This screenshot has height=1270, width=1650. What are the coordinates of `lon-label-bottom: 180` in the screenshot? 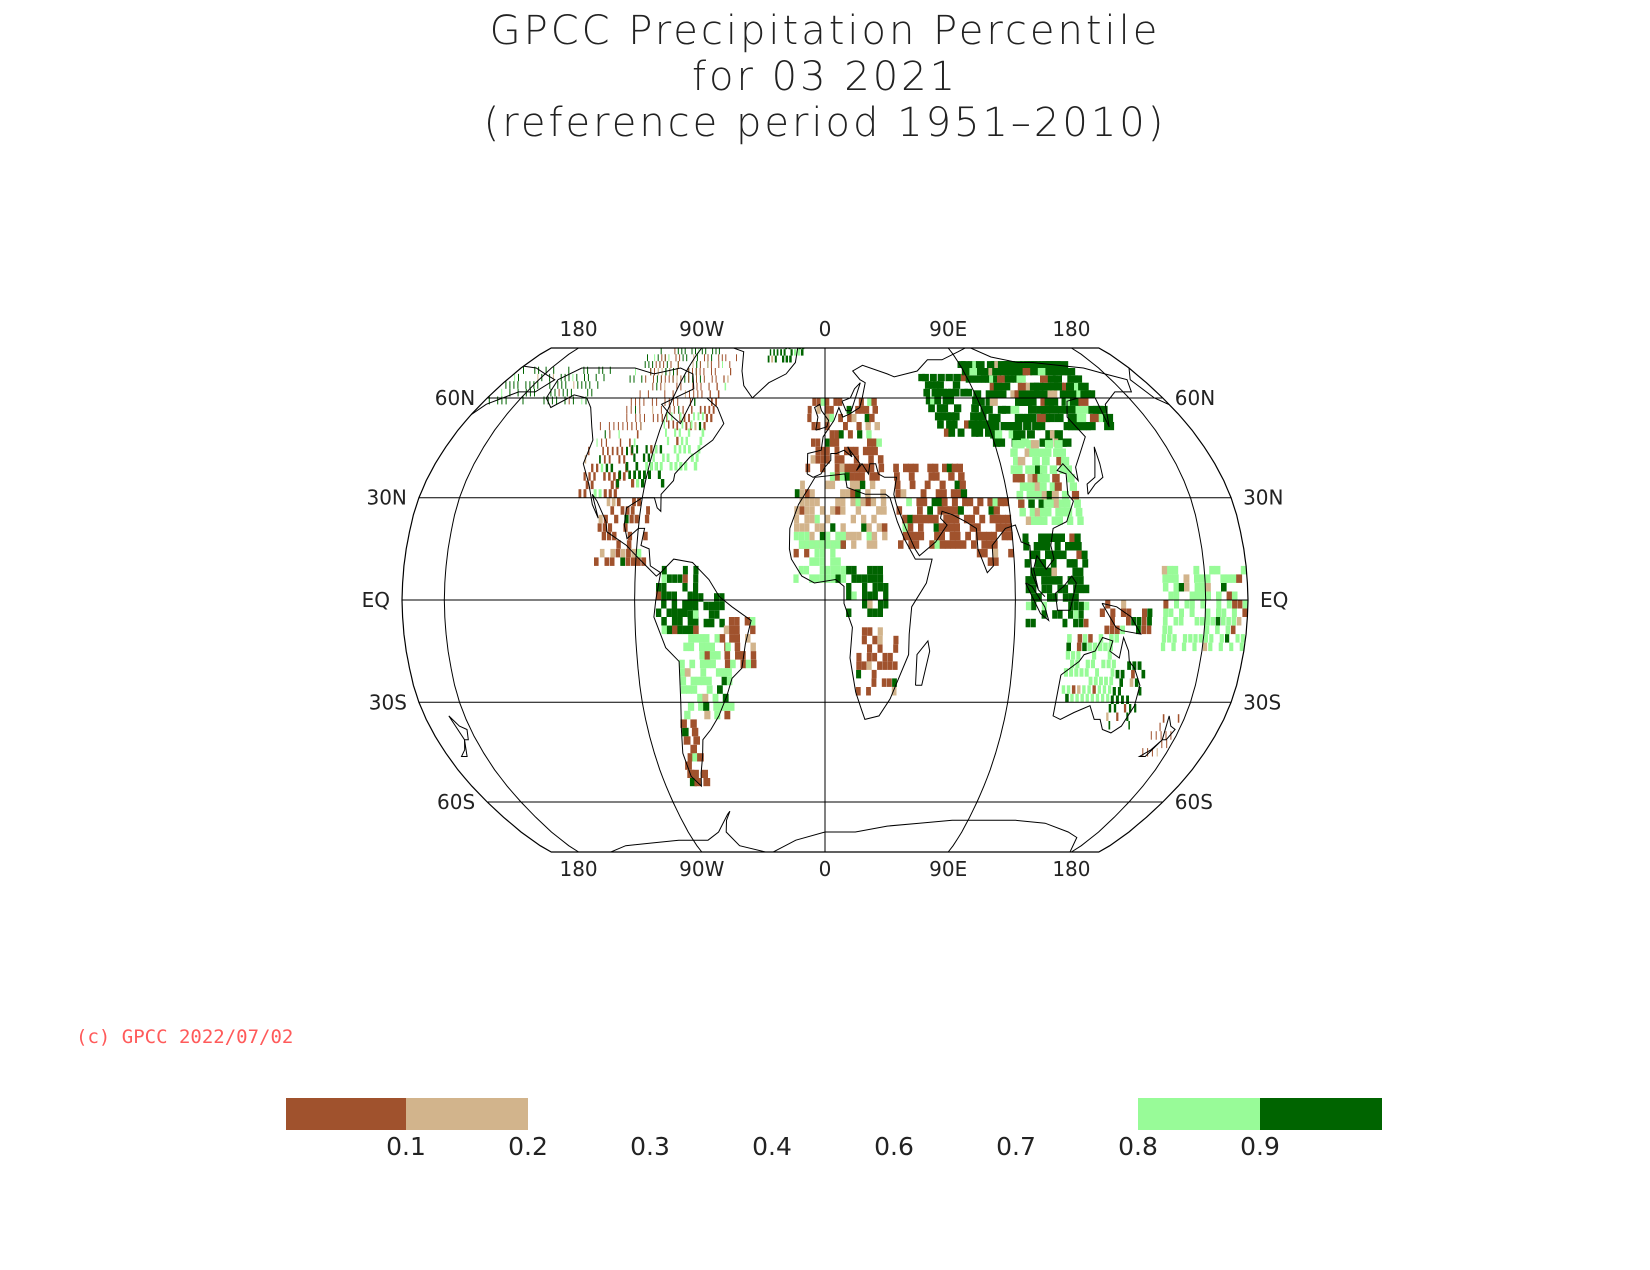 It's located at (1071, 869).